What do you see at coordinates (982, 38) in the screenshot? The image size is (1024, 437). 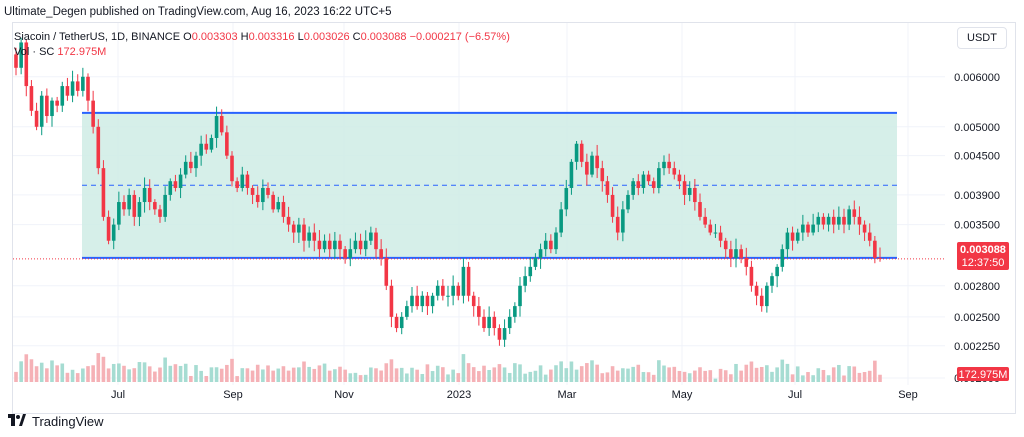 I see `currency-button: USDT` at bounding box center [982, 38].